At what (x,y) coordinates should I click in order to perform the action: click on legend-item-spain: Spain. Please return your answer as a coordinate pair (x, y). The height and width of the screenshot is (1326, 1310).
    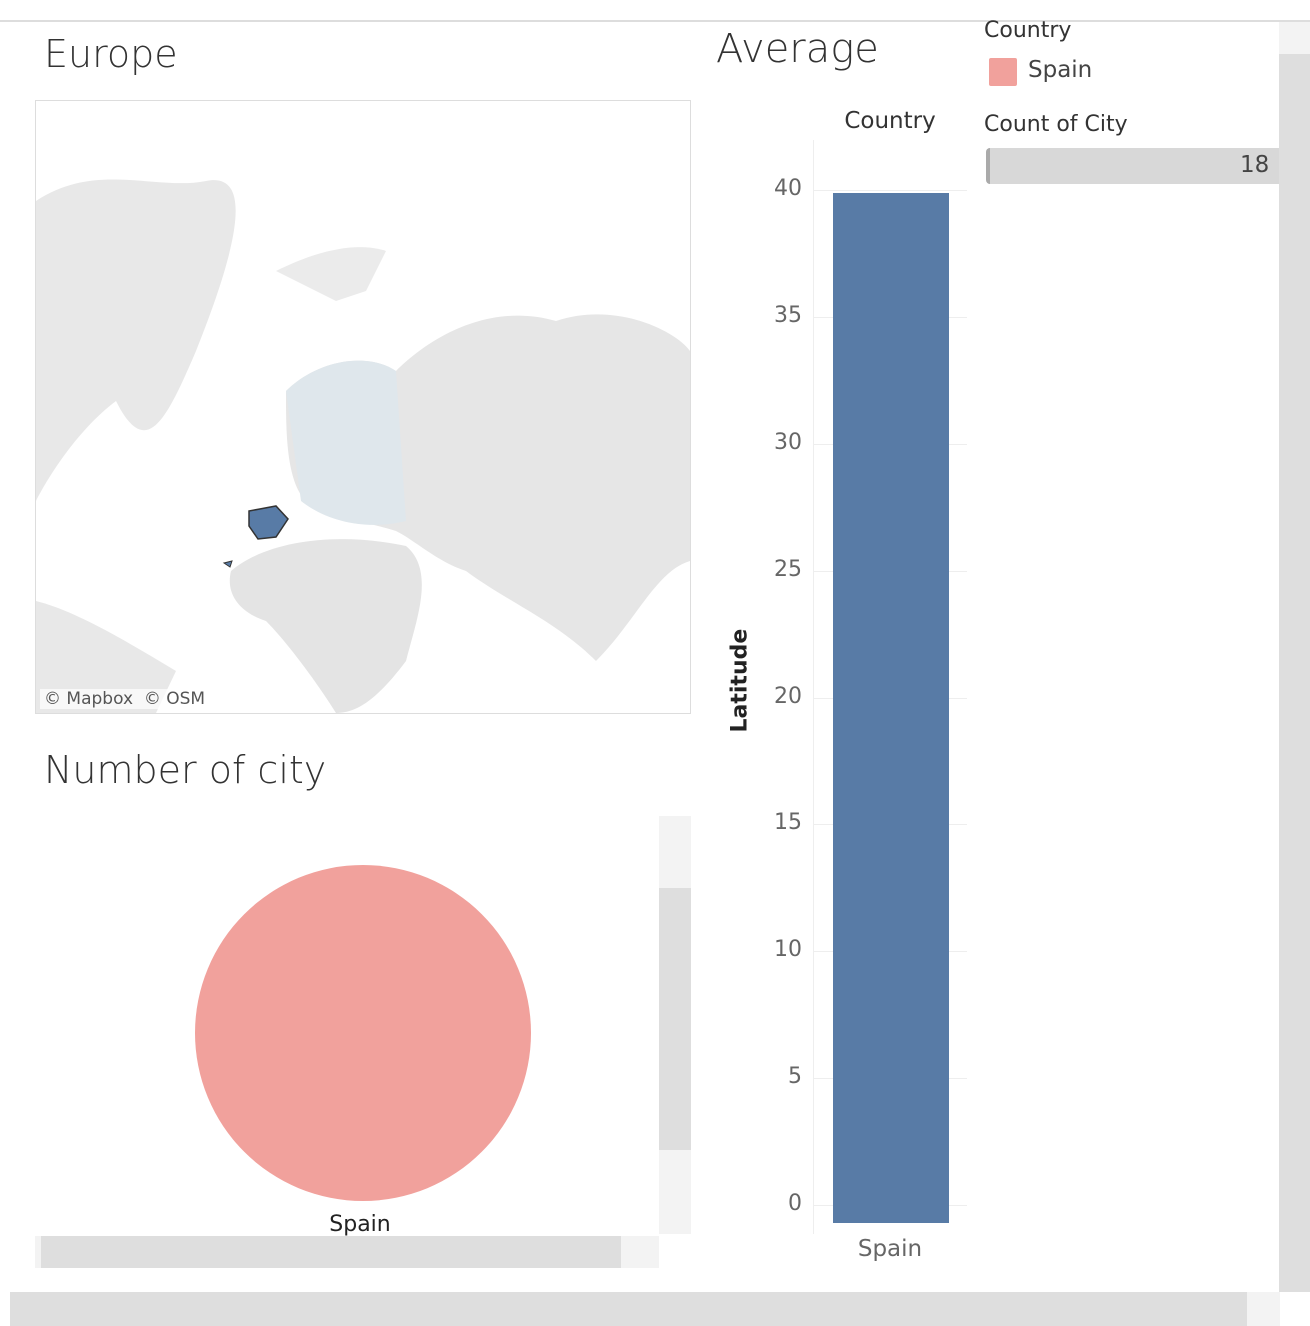
    Looking at the image, I should click on (1060, 70).